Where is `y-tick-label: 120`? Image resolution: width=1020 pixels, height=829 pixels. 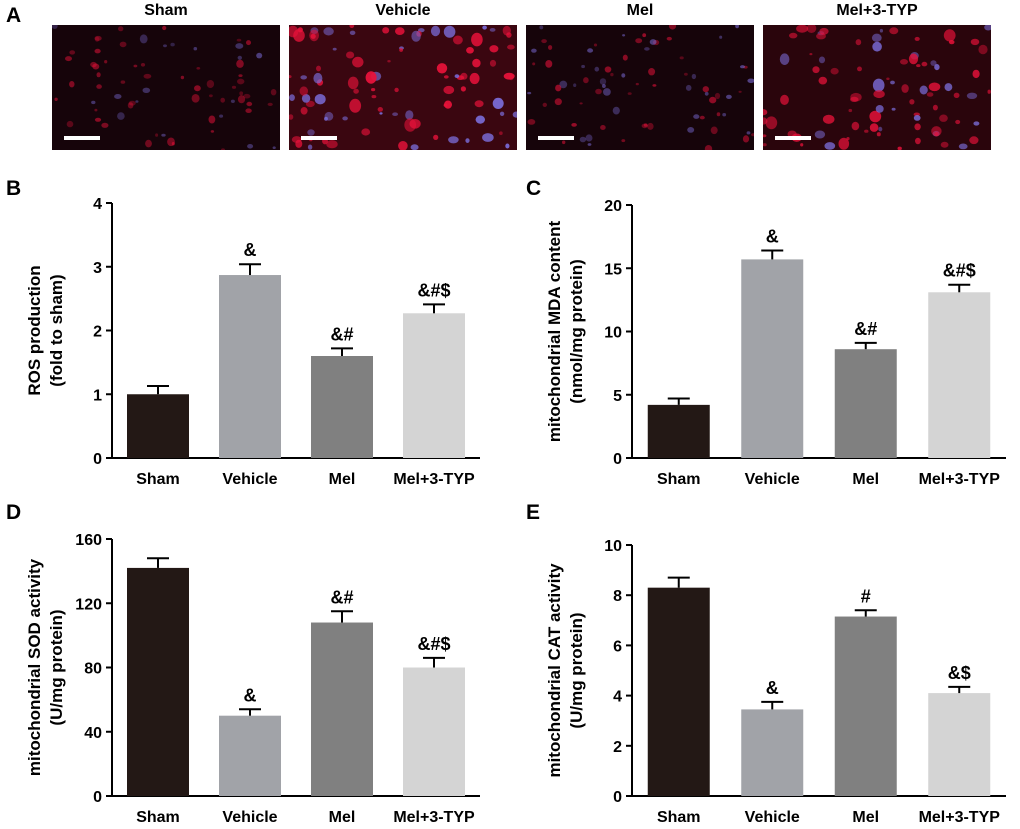
y-tick-label: 120 is located at coordinates (88, 604).